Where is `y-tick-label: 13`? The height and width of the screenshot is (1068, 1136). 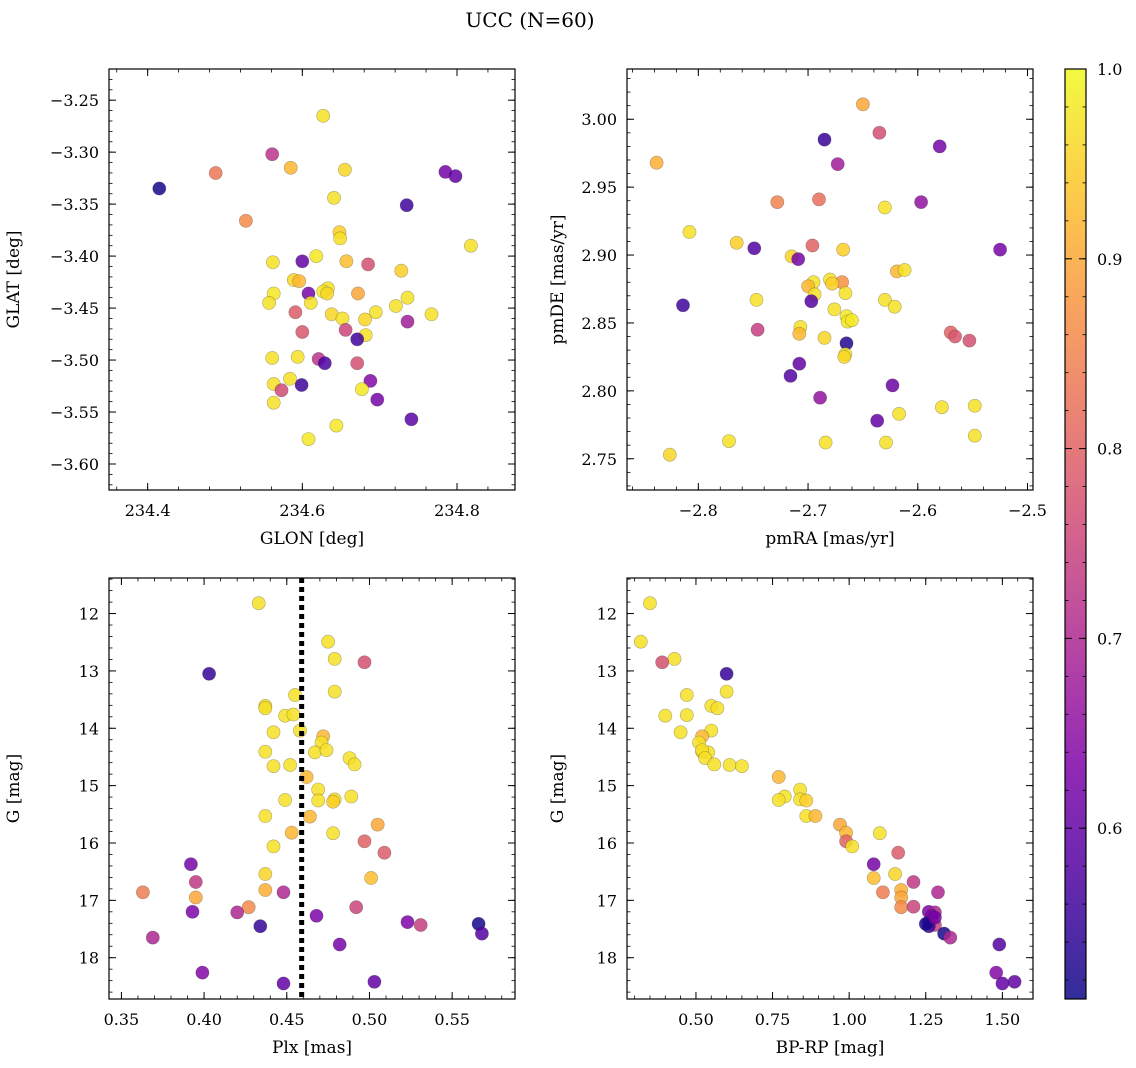 y-tick-label: 13 is located at coordinates (89, 671).